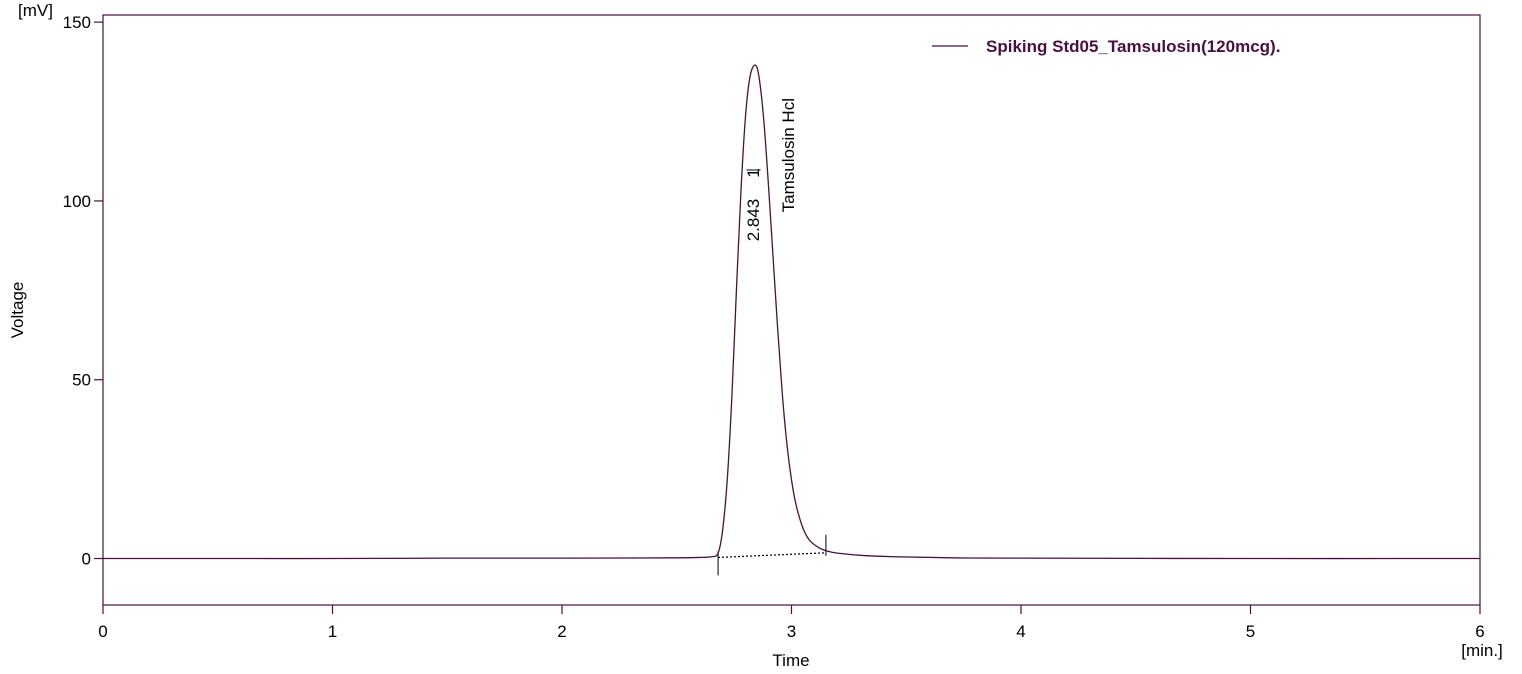  Describe the element at coordinates (81, 380) in the screenshot. I see `y-tick-label: 50` at that location.